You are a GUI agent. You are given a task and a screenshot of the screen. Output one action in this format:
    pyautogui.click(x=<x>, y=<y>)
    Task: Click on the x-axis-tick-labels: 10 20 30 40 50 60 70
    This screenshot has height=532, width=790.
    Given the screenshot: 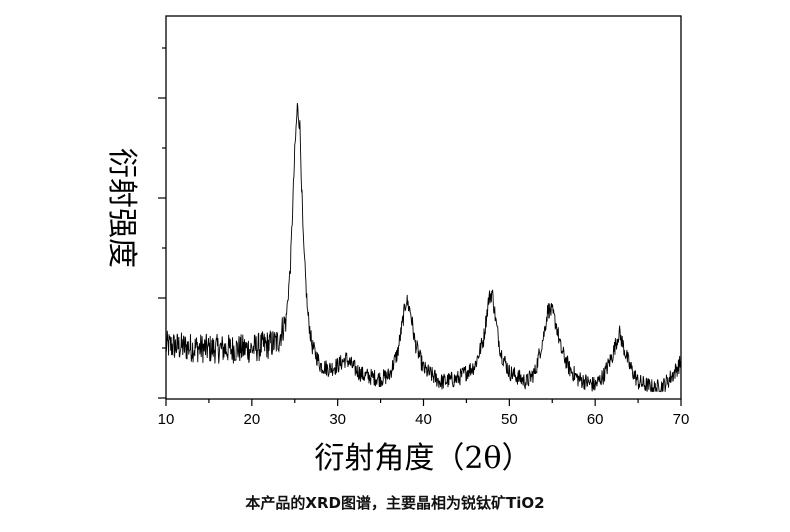 What is the action you would take?
    pyautogui.click(x=424, y=419)
    